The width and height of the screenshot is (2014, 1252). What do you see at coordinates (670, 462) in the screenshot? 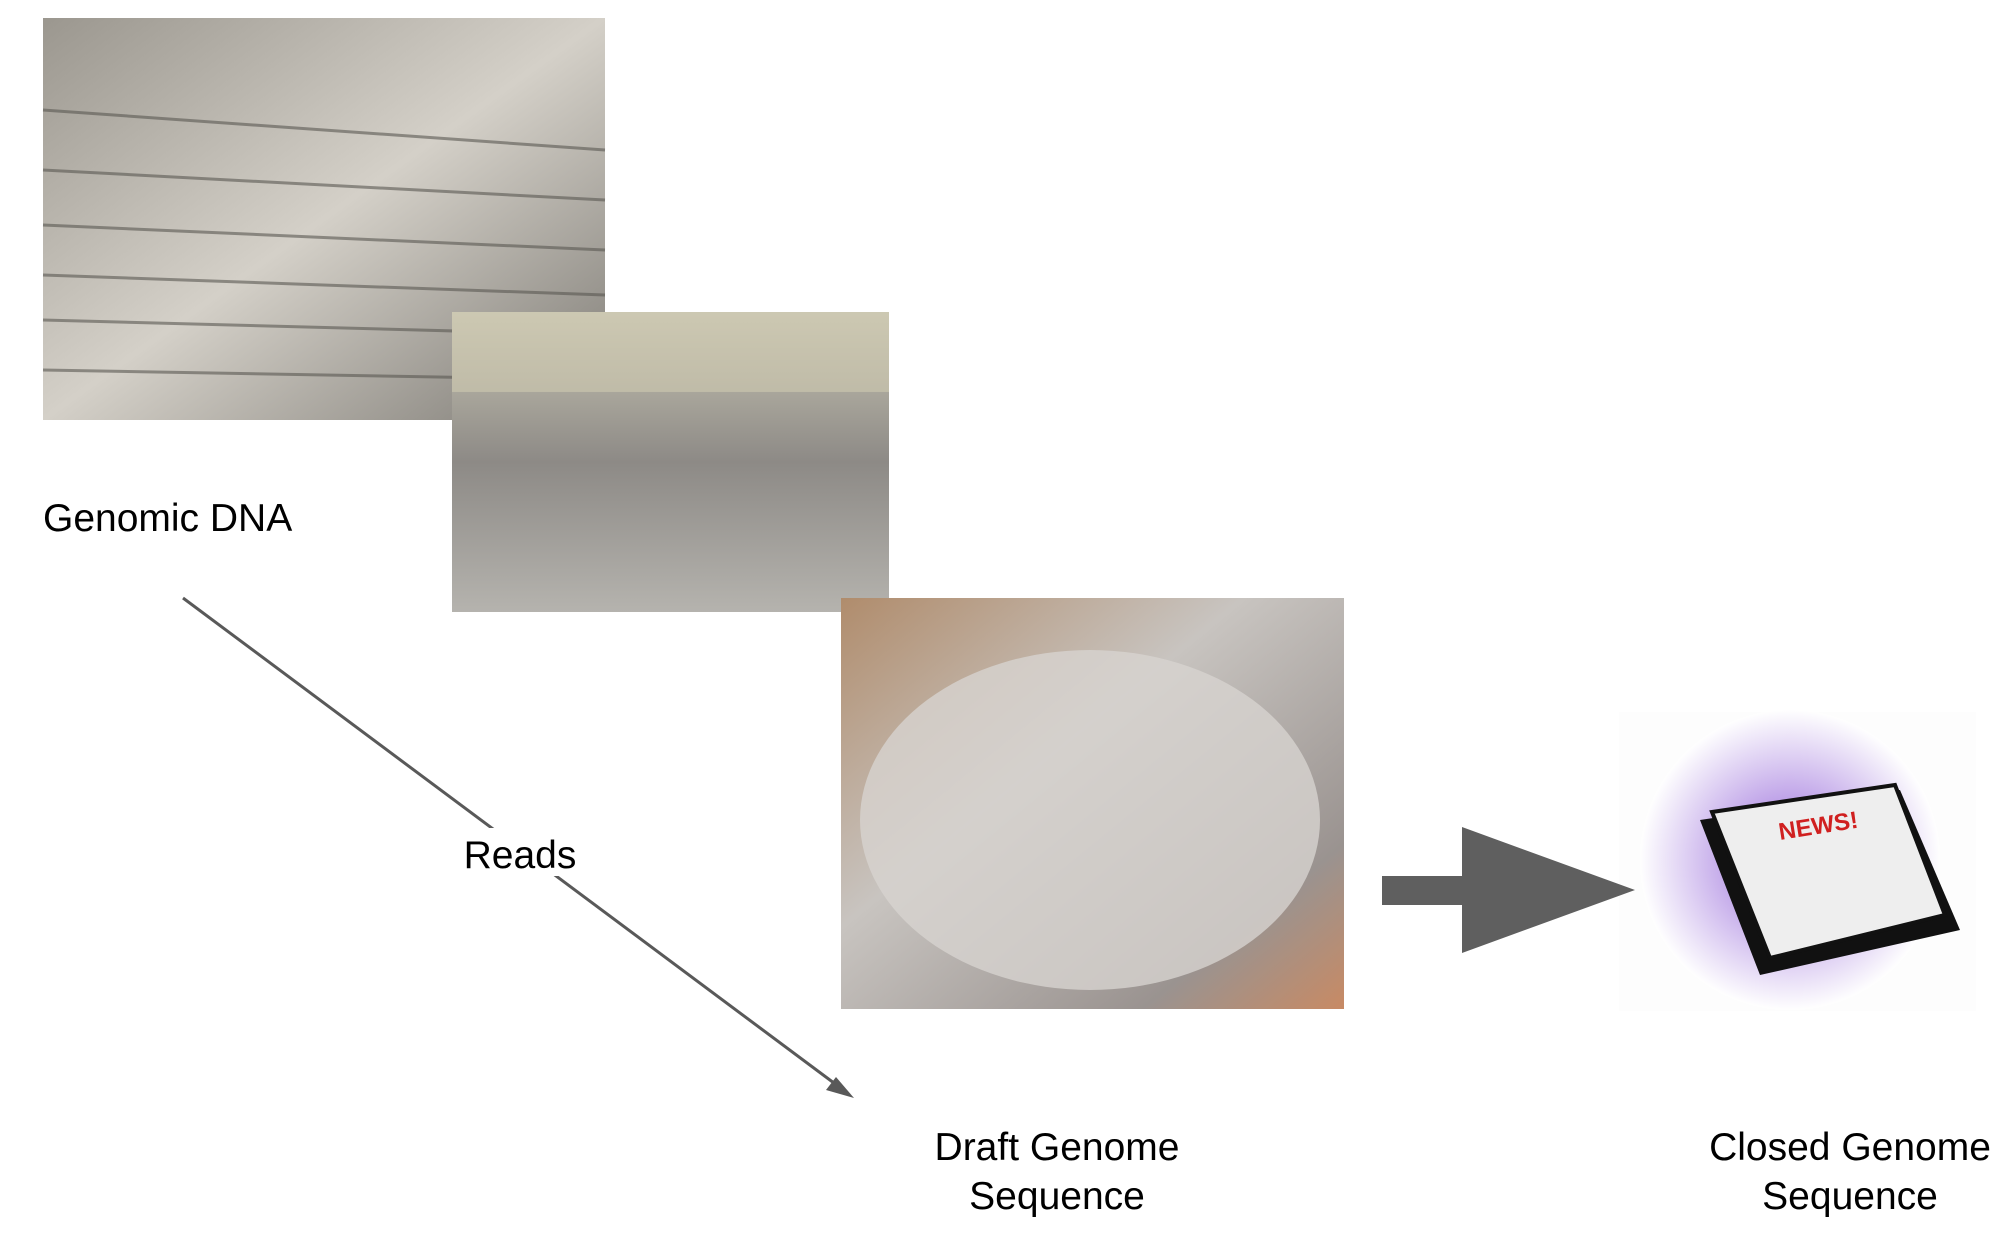
I see `shredded-paper-photo` at bounding box center [670, 462].